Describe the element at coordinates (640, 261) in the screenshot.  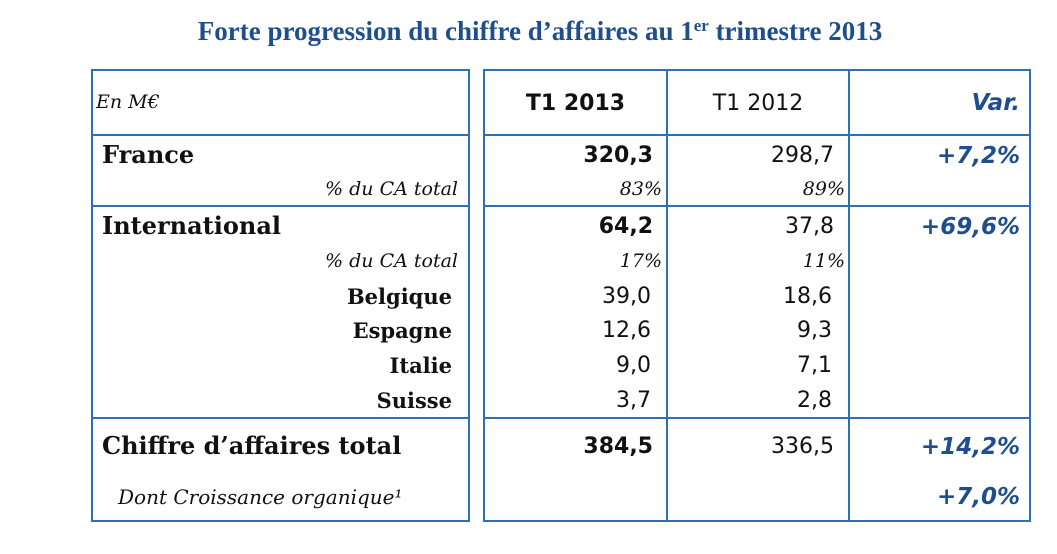
I see `international-pct-2013: 17%` at that location.